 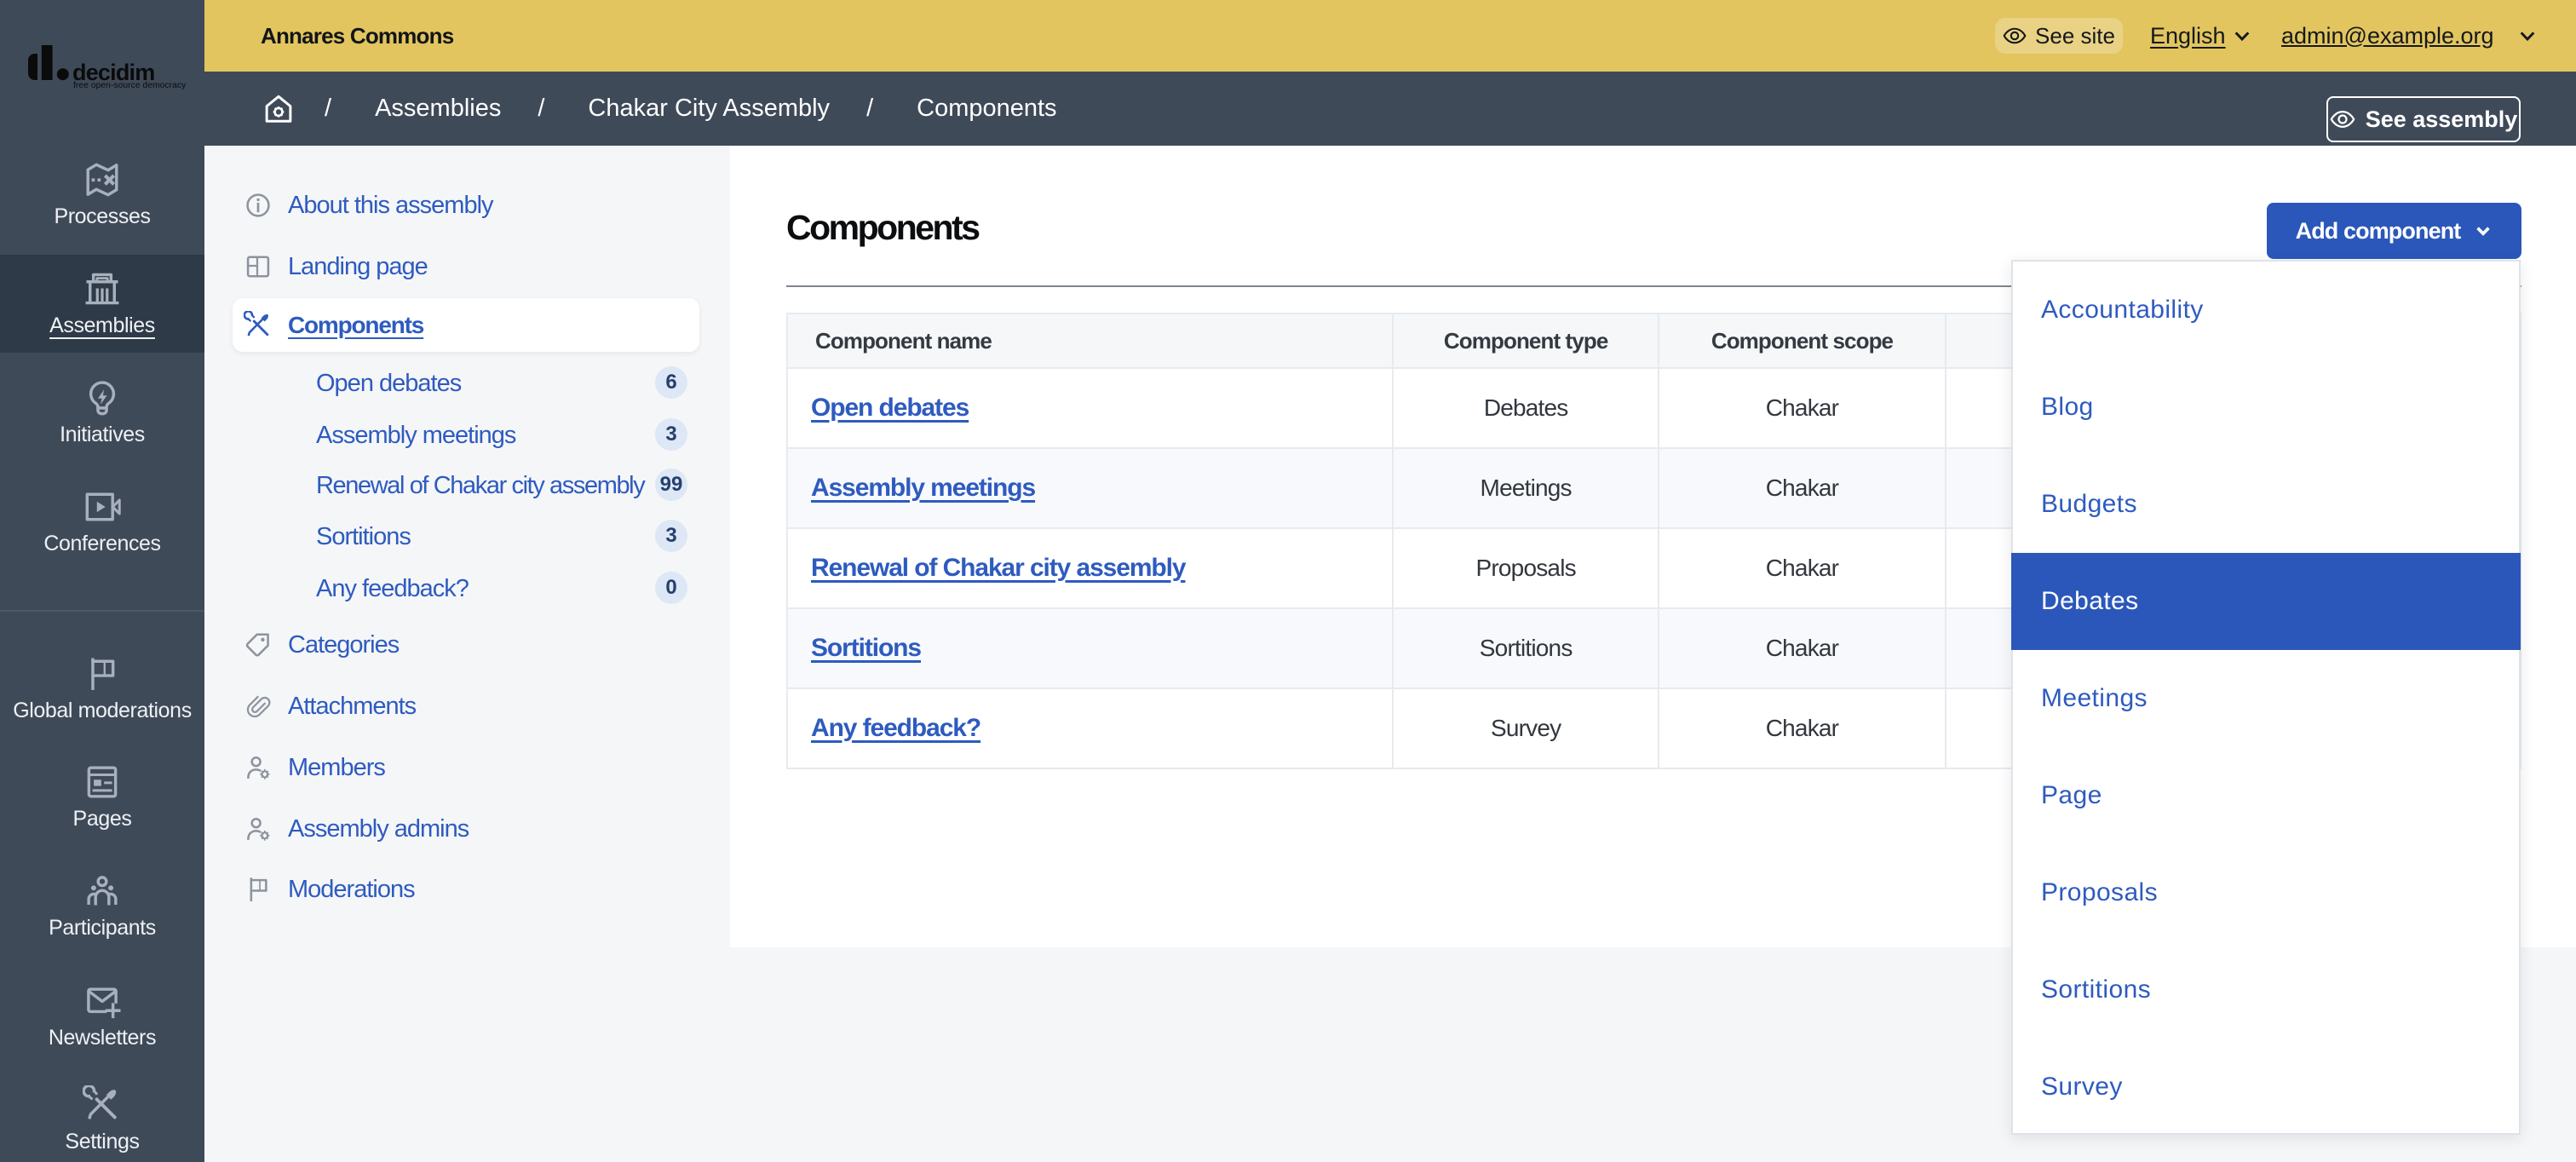 I want to click on svg-text: decidim, so click(x=113, y=72).